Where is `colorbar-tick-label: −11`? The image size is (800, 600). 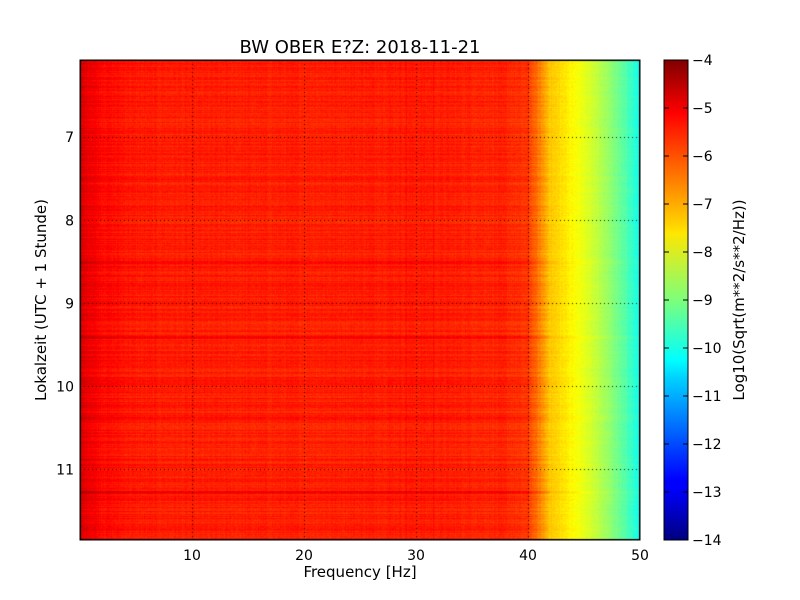
colorbar-tick-label: −11 is located at coordinates (707, 397).